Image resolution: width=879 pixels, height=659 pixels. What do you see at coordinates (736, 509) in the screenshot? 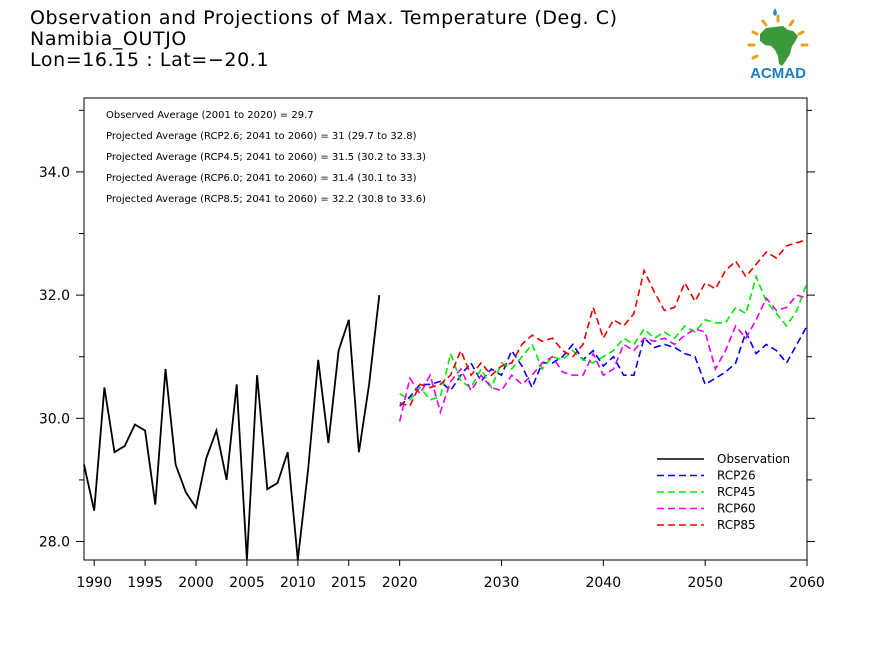
I see `legend-label: RCP60` at bounding box center [736, 509].